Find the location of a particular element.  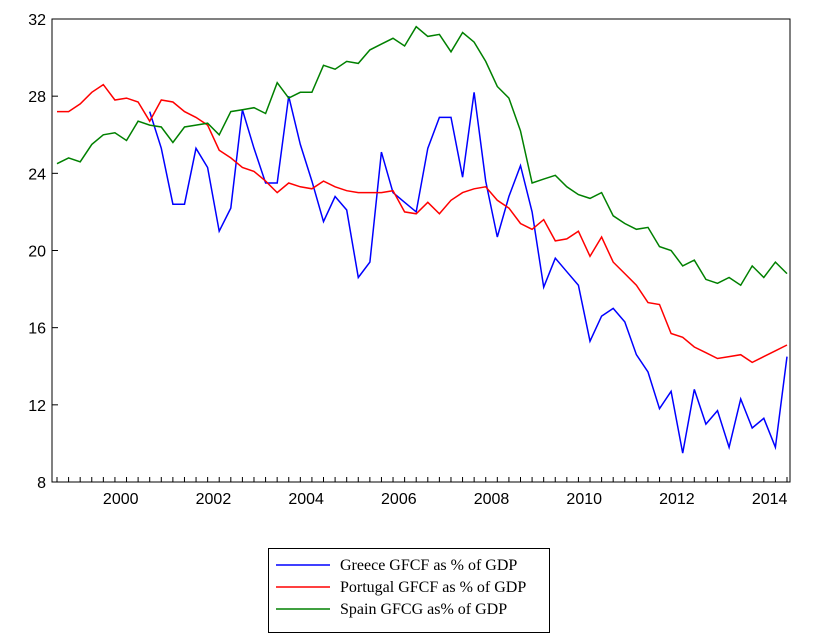

legend-label: Spain GFCG as% of GDP is located at coordinates (423, 609).